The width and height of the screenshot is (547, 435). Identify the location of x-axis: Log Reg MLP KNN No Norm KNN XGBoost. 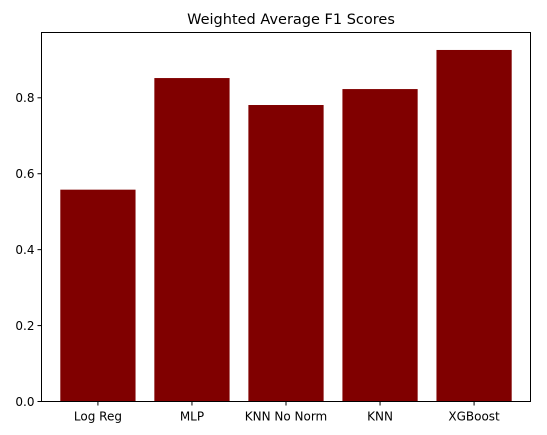
(287, 412).